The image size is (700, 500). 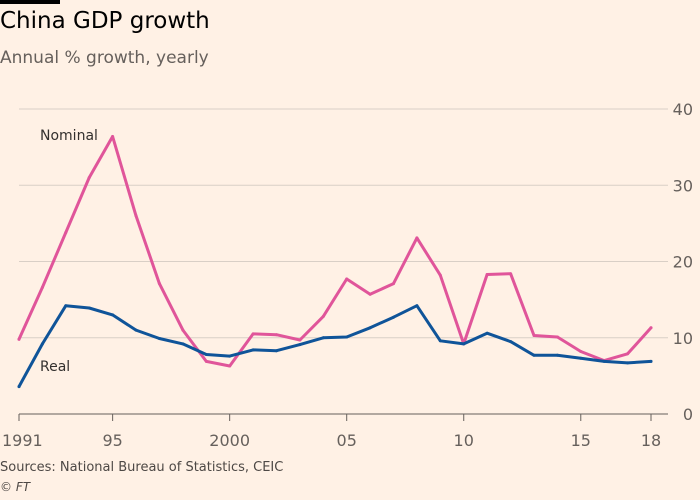 What do you see at coordinates (331, 432) in the screenshot?
I see `x-axis: 1991 95 2000 05 10 15 18` at bounding box center [331, 432].